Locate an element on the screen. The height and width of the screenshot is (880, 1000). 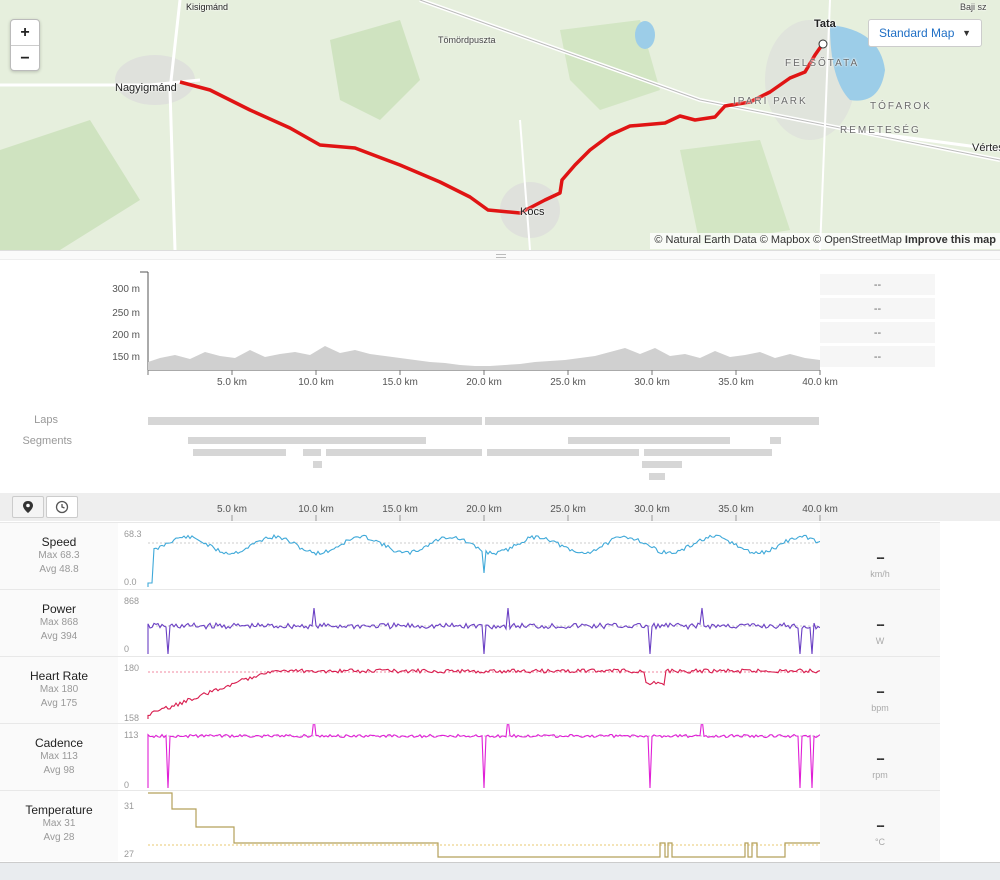
metric-avg: Avg 48.8 is located at coordinates (59, 569).